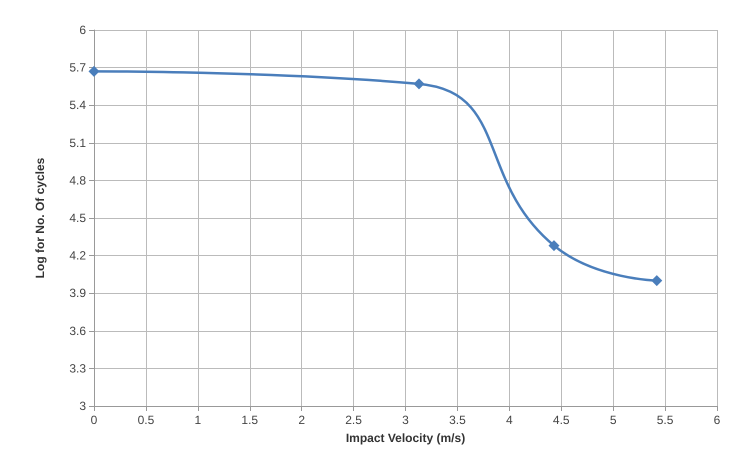  What do you see at coordinates (77, 331) in the screenshot?
I see `y-tick-label: 3.6` at bounding box center [77, 331].